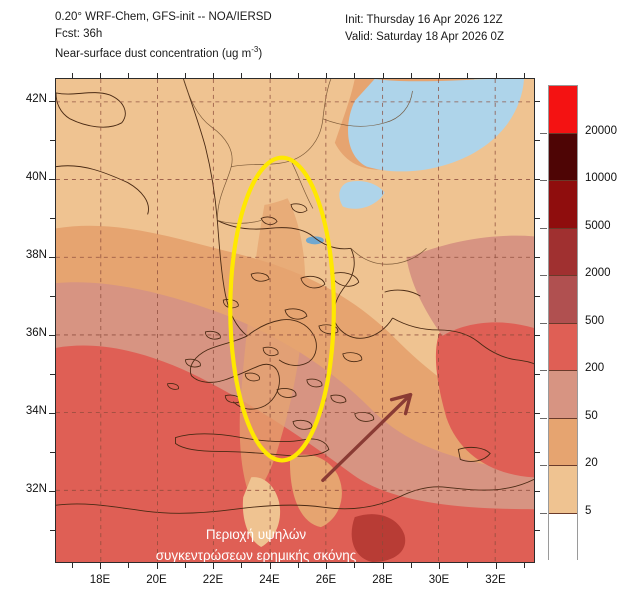  What do you see at coordinates (424, 36) in the screenshot?
I see `valid-time: Valid: Saturday 18 Apr 2026 0Z` at bounding box center [424, 36].